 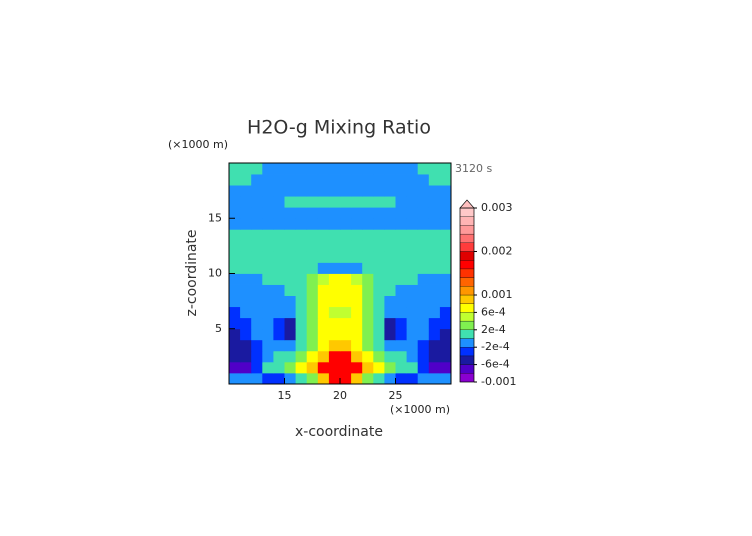 What do you see at coordinates (495, 346) in the screenshot?
I see `colorbar-tick-label: -2e-4` at bounding box center [495, 346].